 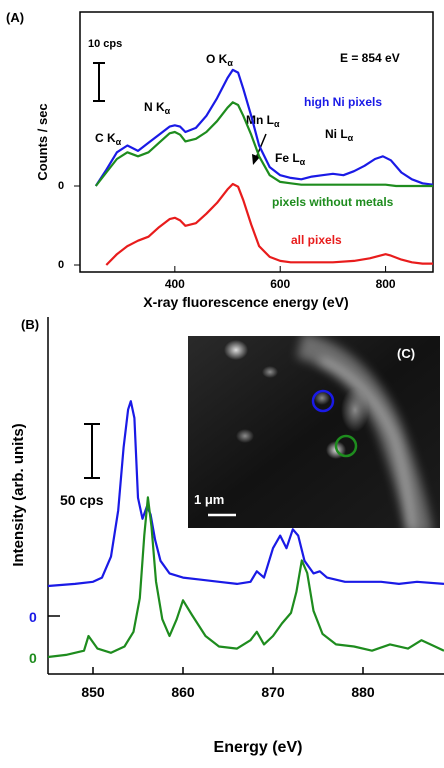 What do you see at coordinates (15, 17) in the screenshot?
I see `panel-a-label: (A)` at bounding box center [15, 17].